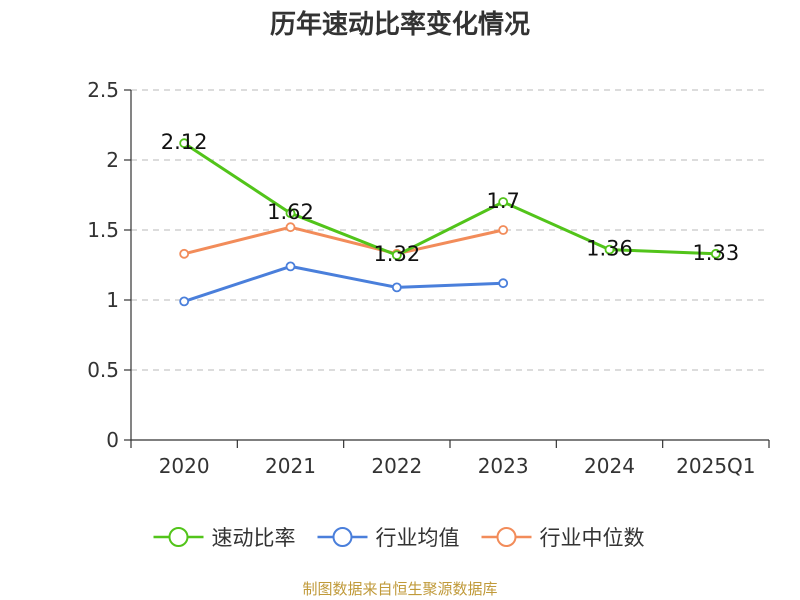 The width and height of the screenshot is (800, 600). What do you see at coordinates (503, 466) in the screenshot?
I see `x-tick-label: 2023` at bounding box center [503, 466].